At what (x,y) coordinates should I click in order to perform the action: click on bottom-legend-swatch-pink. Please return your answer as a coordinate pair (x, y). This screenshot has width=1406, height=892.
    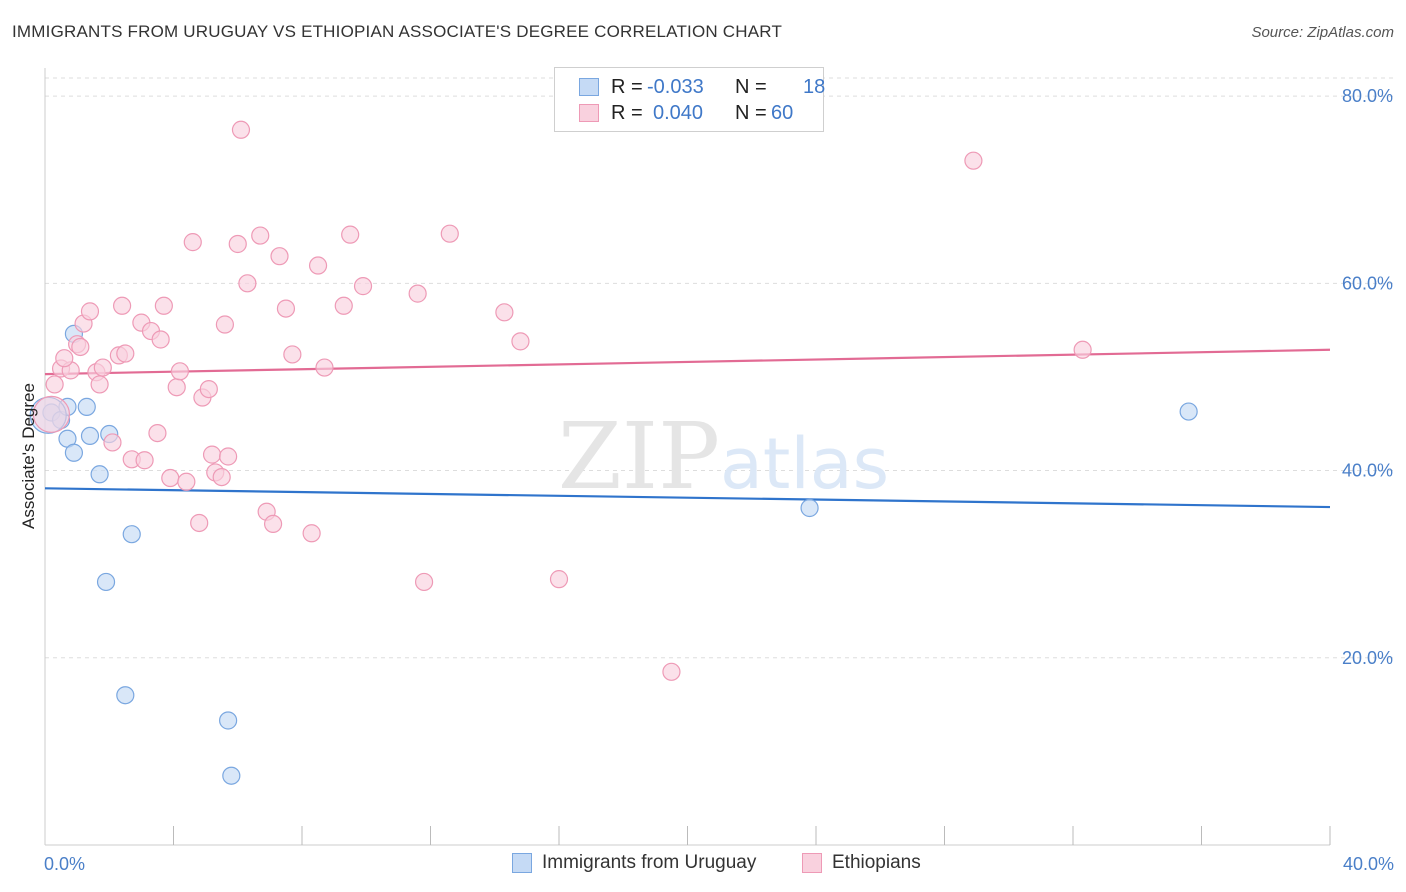
    Looking at the image, I should click on (812, 863).